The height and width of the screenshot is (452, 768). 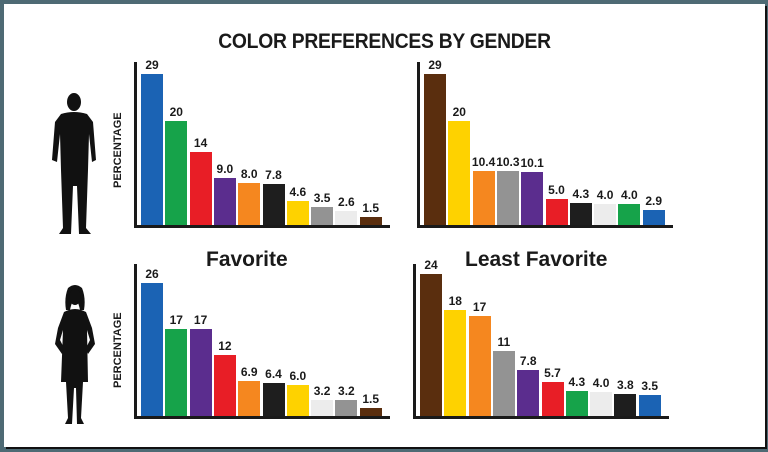 I want to click on bar-value-label: 2.6, so click(x=346, y=202).